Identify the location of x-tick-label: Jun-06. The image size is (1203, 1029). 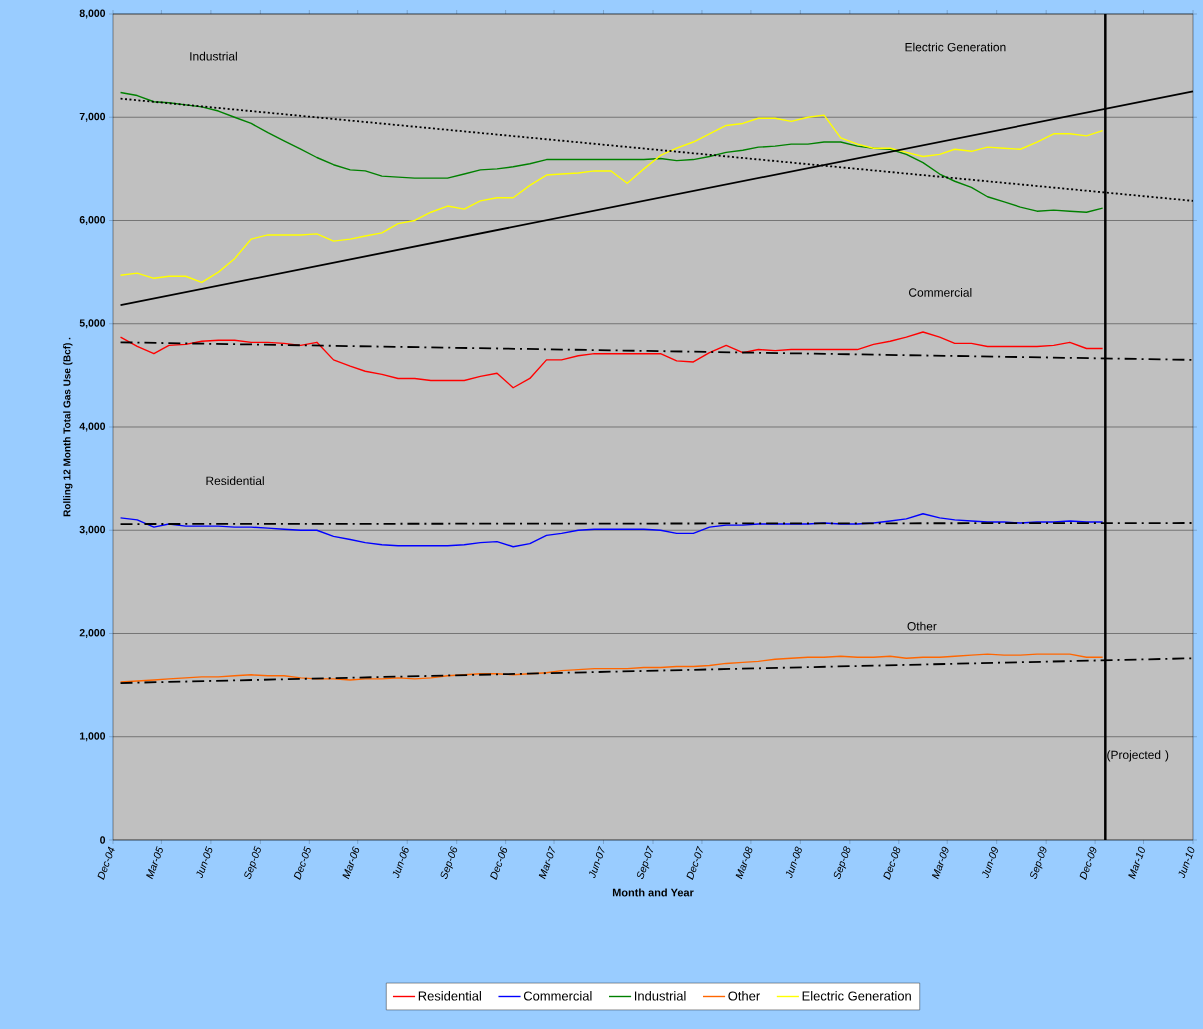
(400, 862).